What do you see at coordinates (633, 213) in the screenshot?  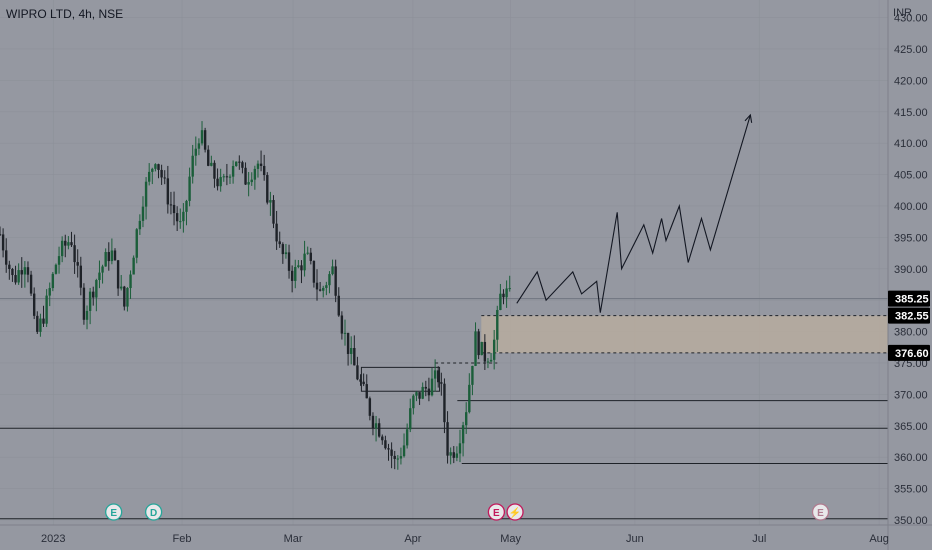 I see `projection-path` at bounding box center [633, 213].